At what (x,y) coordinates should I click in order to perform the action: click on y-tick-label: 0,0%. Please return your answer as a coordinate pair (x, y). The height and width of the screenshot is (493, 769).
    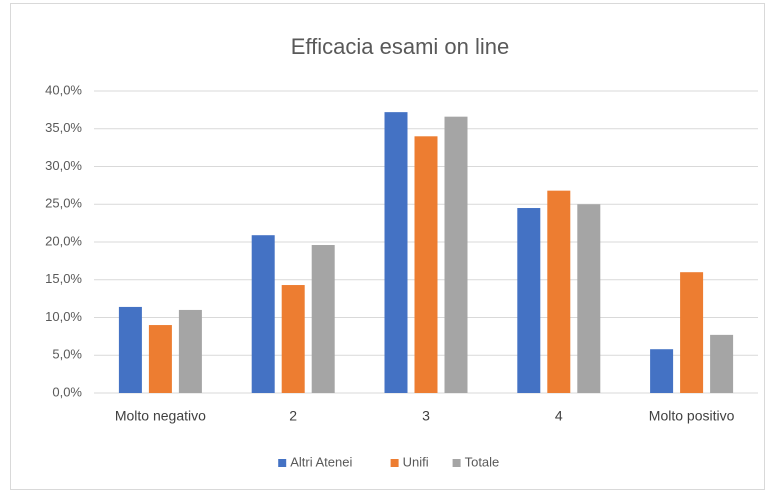
    Looking at the image, I should click on (67, 391).